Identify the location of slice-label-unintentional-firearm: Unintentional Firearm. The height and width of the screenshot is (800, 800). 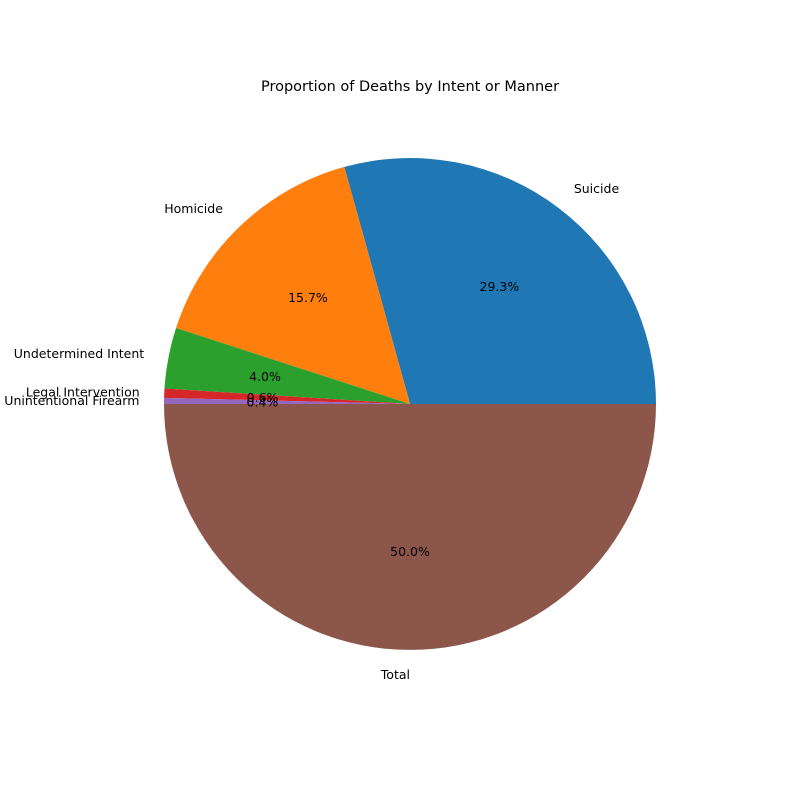
(71, 400).